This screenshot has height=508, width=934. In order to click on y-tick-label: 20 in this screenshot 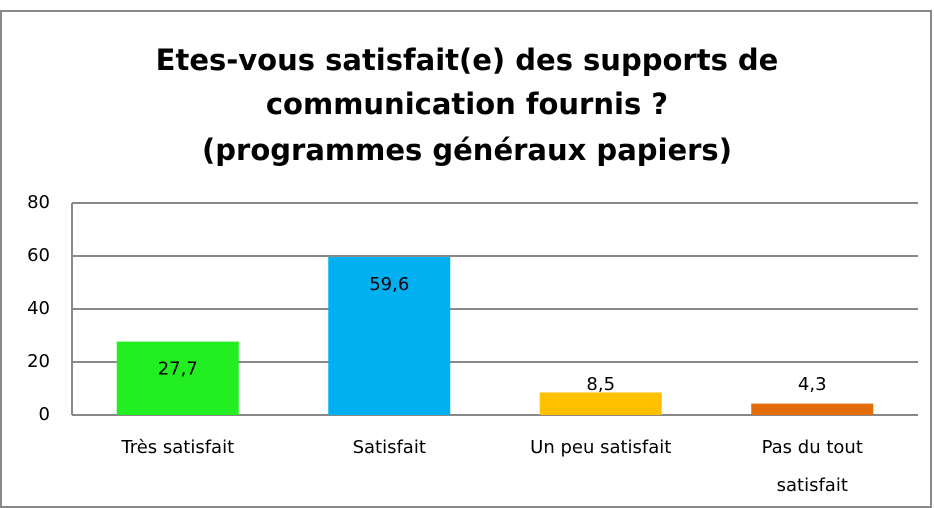, I will do `click(38, 361)`.